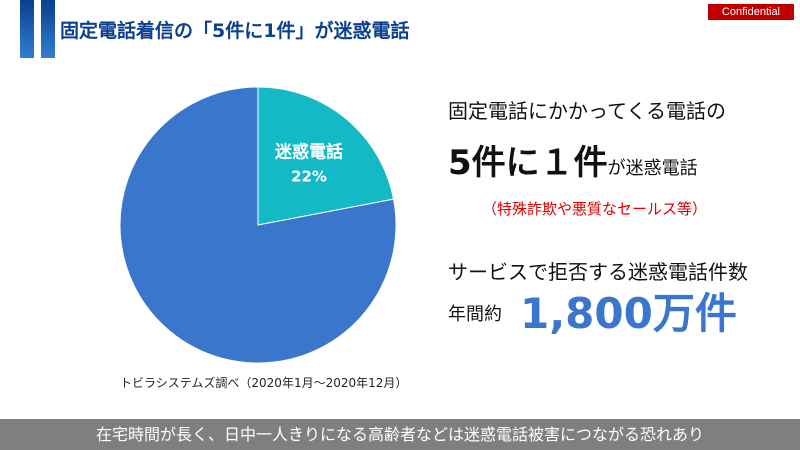  What do you see at coordinates (528, 163) in the screenshot?
I see `stat-big-value: 5件に１件` at bounding box center [528, 163].